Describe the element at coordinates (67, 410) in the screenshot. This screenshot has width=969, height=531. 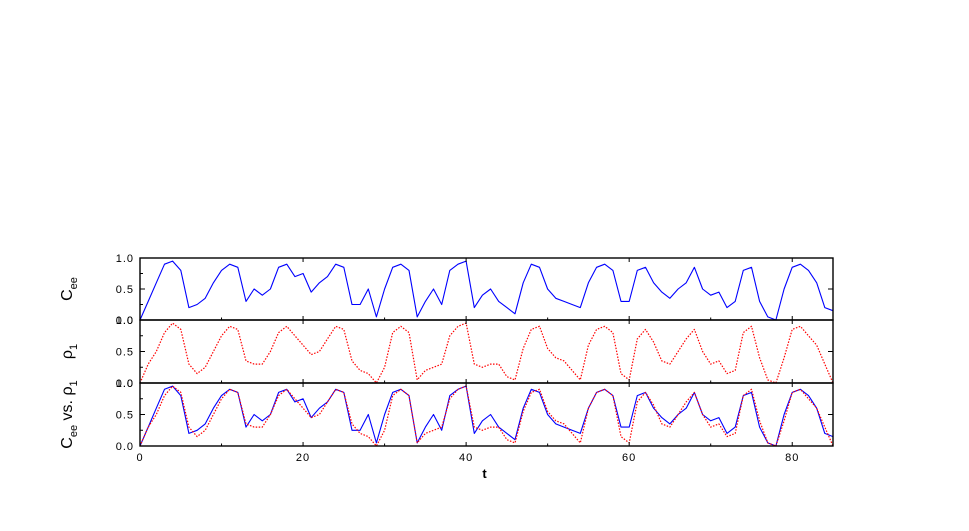
I see `y-axis-label-vs: vs.` at that location.